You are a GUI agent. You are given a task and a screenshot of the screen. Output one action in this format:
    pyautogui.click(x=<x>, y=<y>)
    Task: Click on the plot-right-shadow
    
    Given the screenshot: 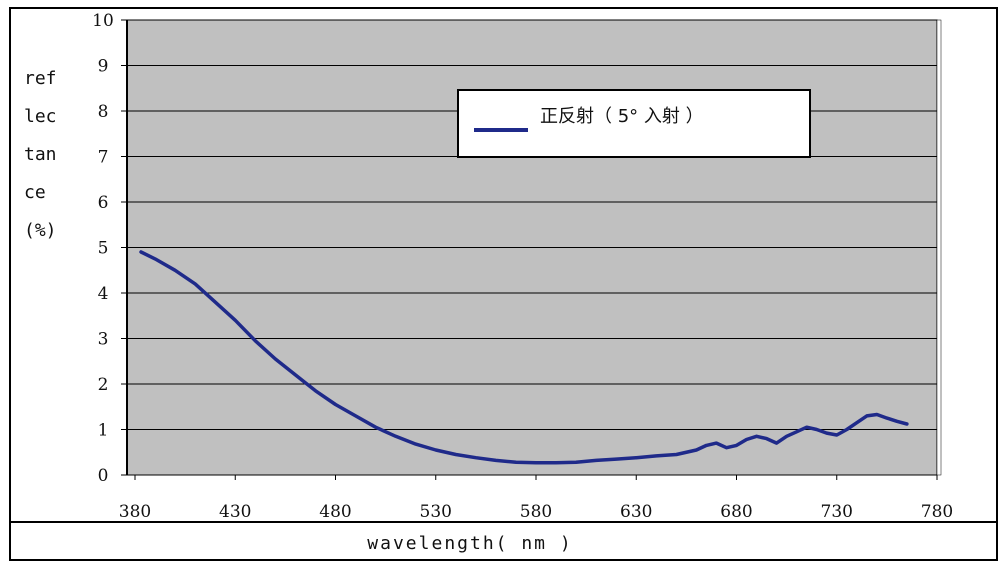 What is the action you would take?
    pyautogui.click(x=939, y=247)
    